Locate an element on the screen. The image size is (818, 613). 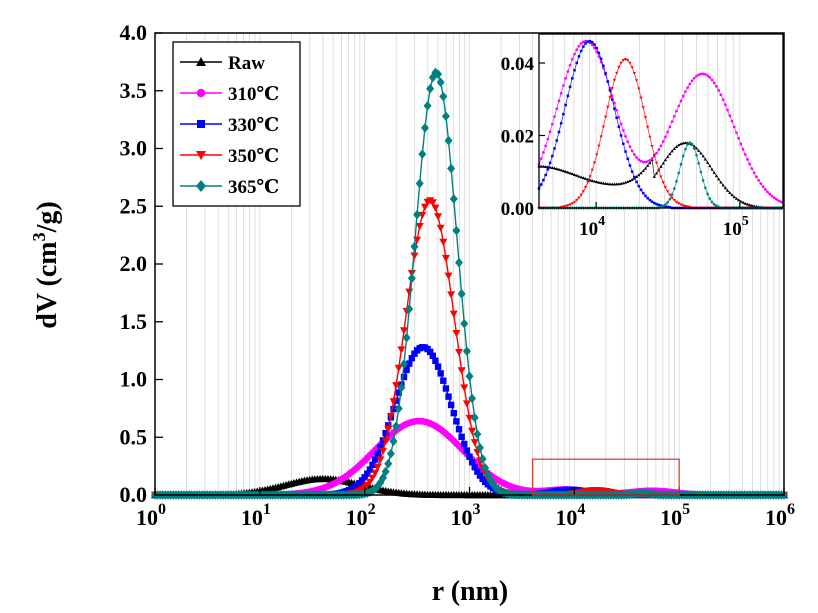
legend-item: 350℃ is located at coordinates (229, 156).